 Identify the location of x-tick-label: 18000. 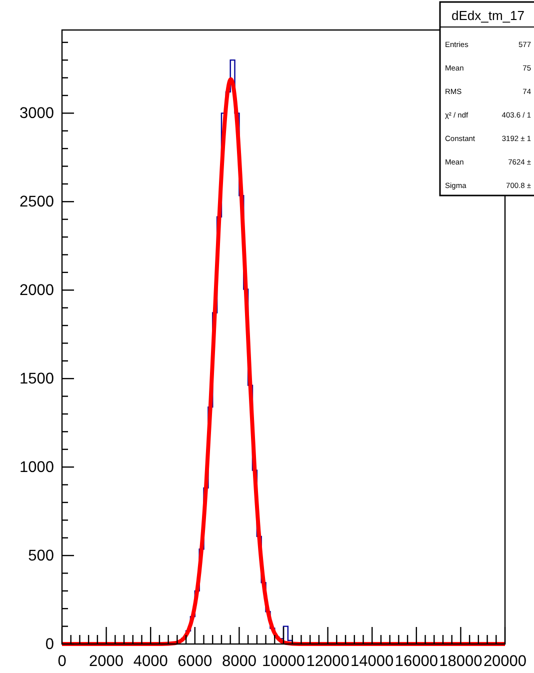
(461, 661).